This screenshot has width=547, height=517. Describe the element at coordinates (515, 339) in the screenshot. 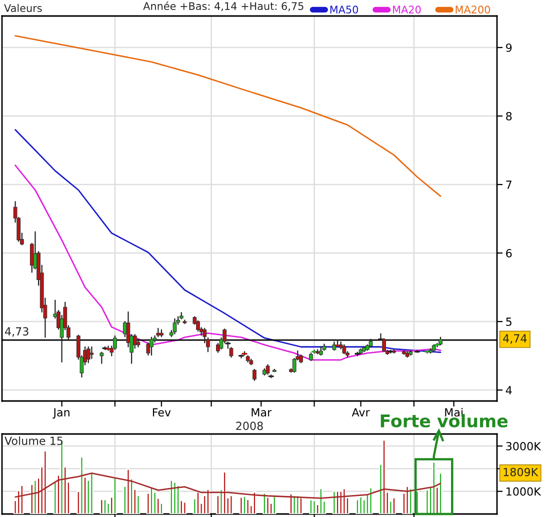

I see `annotation: 4,74` at that location.